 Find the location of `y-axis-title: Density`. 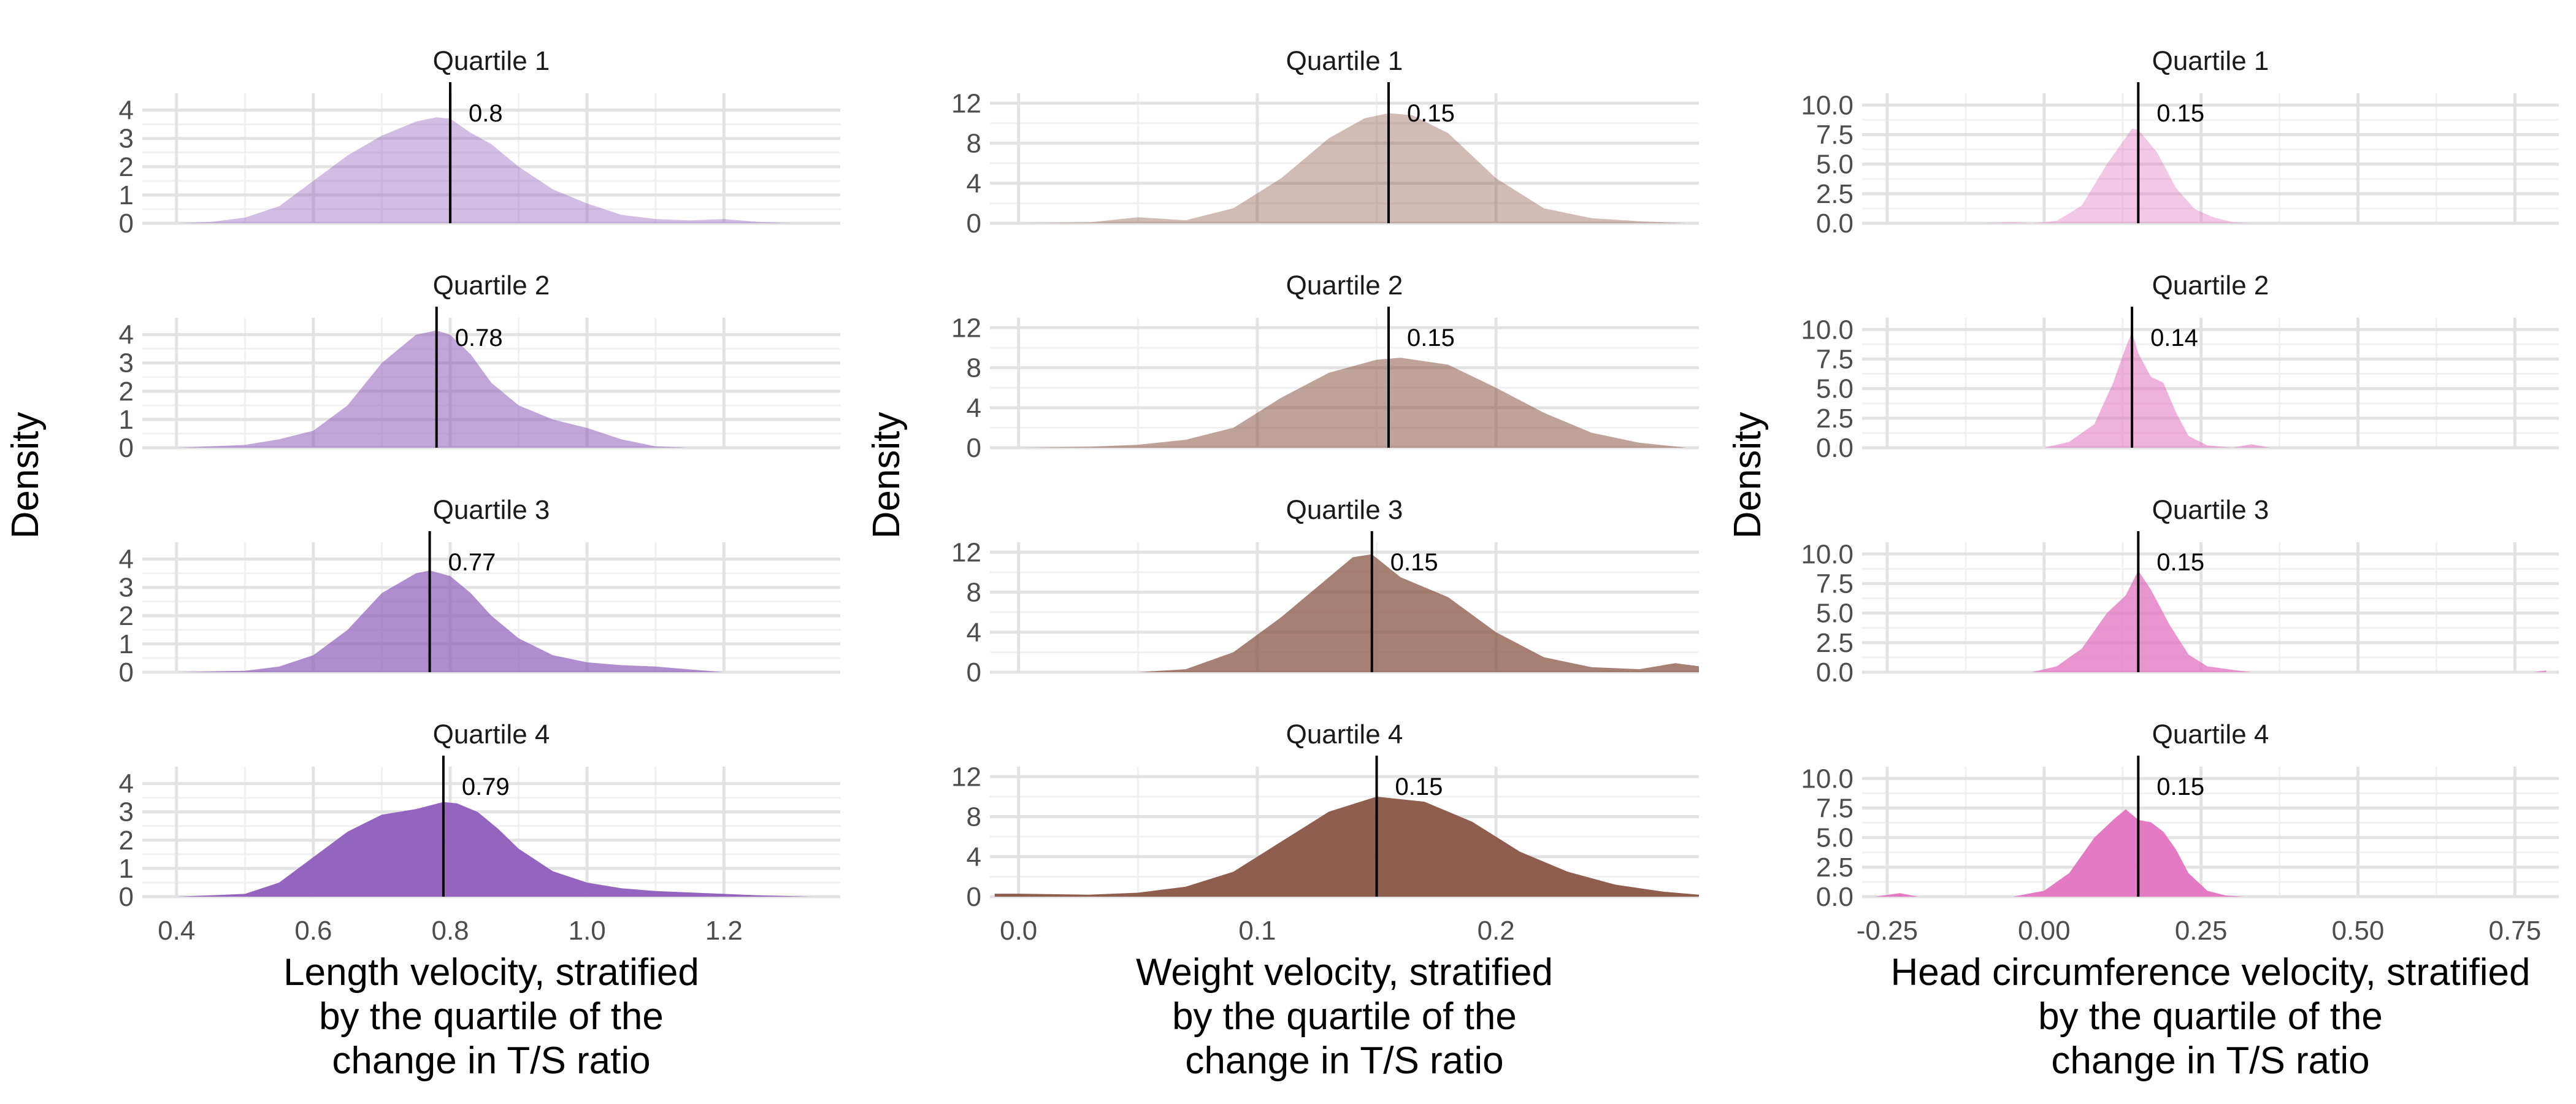

y-axis-title: Density is located at coordinates (886, 475).